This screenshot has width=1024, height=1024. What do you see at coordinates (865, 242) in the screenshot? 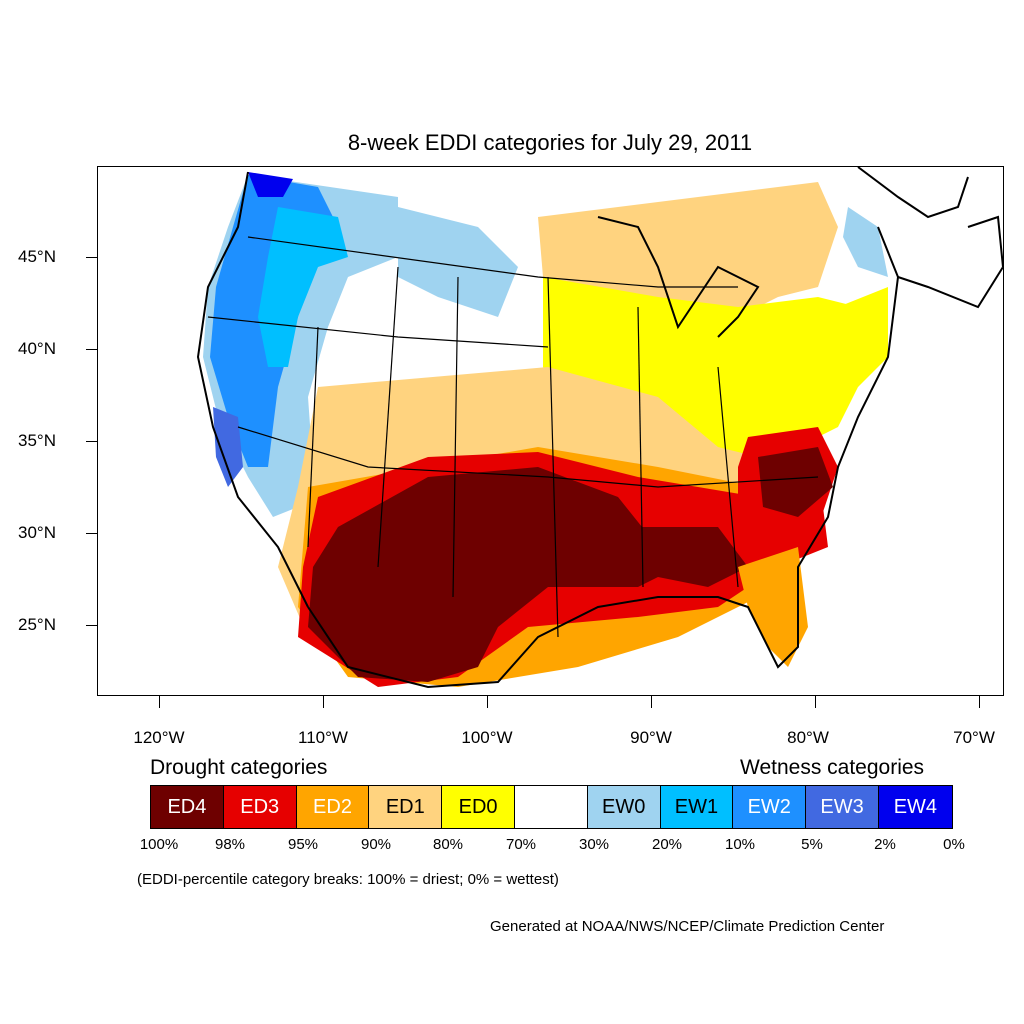
I see `region-maine-ew` at bounding box center [865, 242].